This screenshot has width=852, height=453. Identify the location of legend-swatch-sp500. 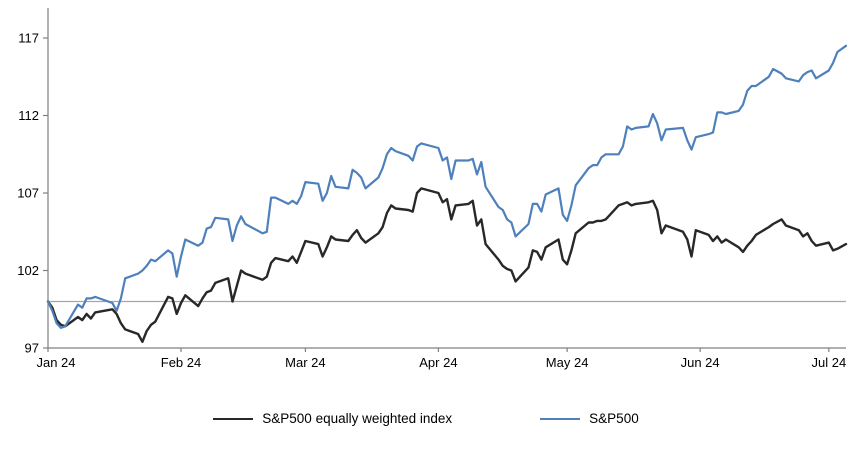
(560, 418).